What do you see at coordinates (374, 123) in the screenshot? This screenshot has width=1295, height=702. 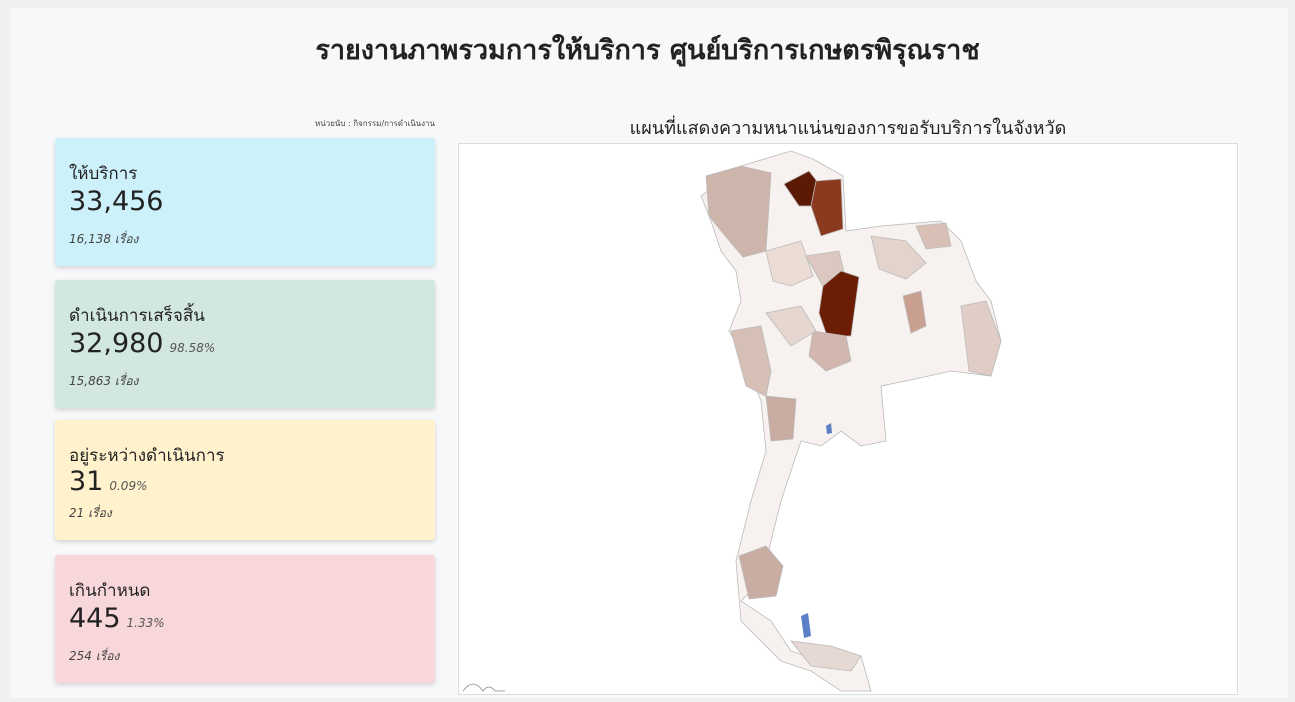 I see `unit-note: หน่วยนับ : กิจกรรม/การดำเนินงาน` at bounding box center [374, 123].